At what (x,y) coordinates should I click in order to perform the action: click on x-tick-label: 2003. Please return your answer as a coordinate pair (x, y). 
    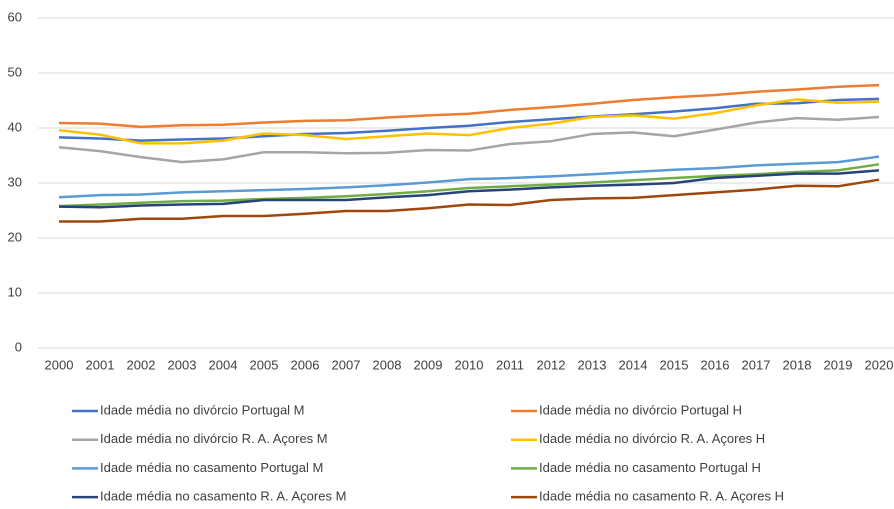
    Looking at the image, I should click on (182, 364).